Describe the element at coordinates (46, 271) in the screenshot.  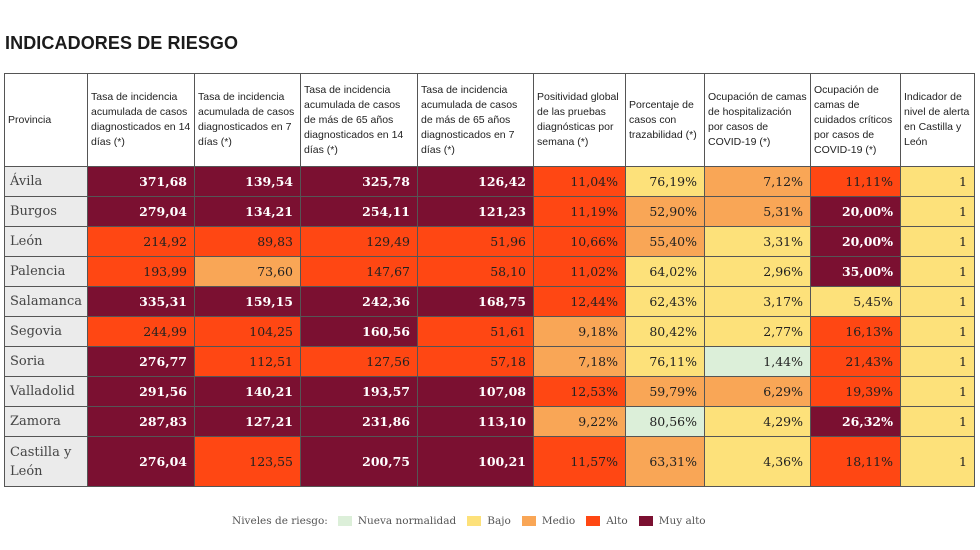
I see `province-cell: Palencia` at that location.